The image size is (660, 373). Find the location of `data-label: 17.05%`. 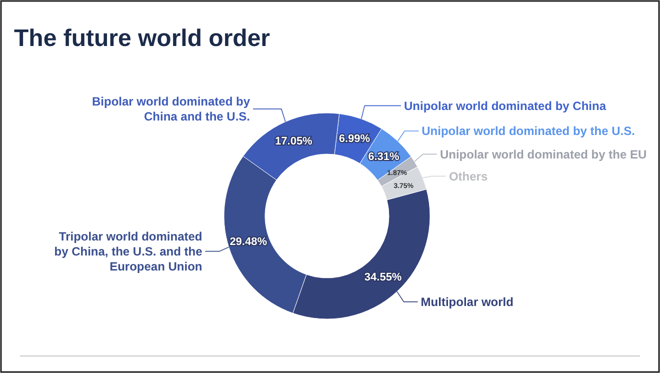

data-label: 17.05% is located at coordinates (294, 141).